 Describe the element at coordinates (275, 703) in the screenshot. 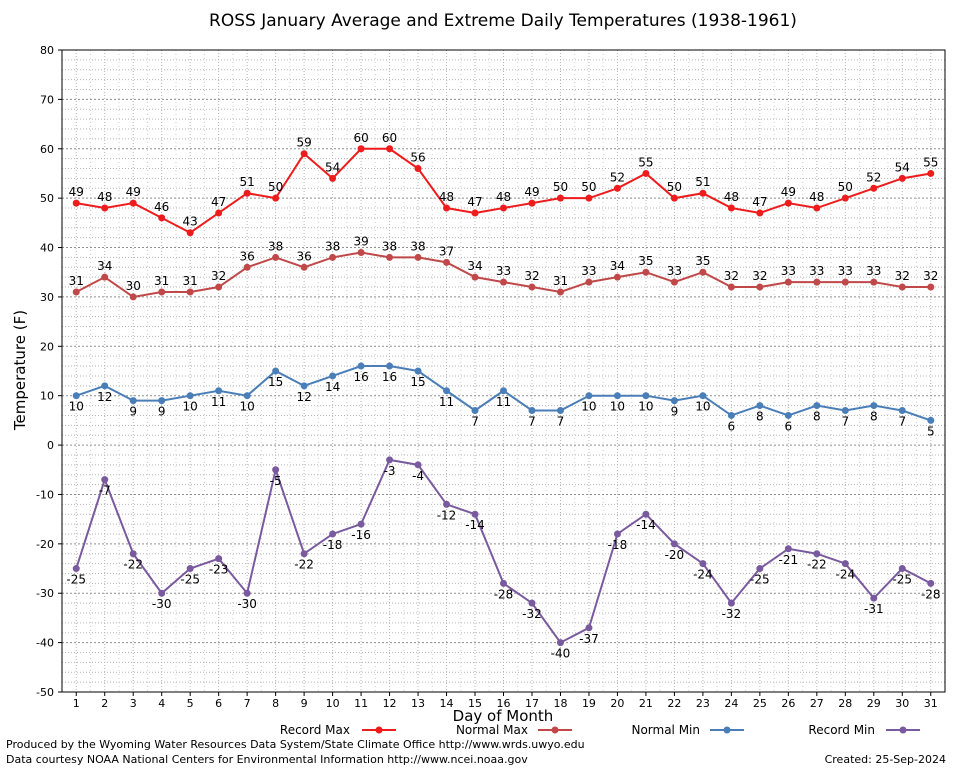

I see `x-tick-label: 8` at that location.